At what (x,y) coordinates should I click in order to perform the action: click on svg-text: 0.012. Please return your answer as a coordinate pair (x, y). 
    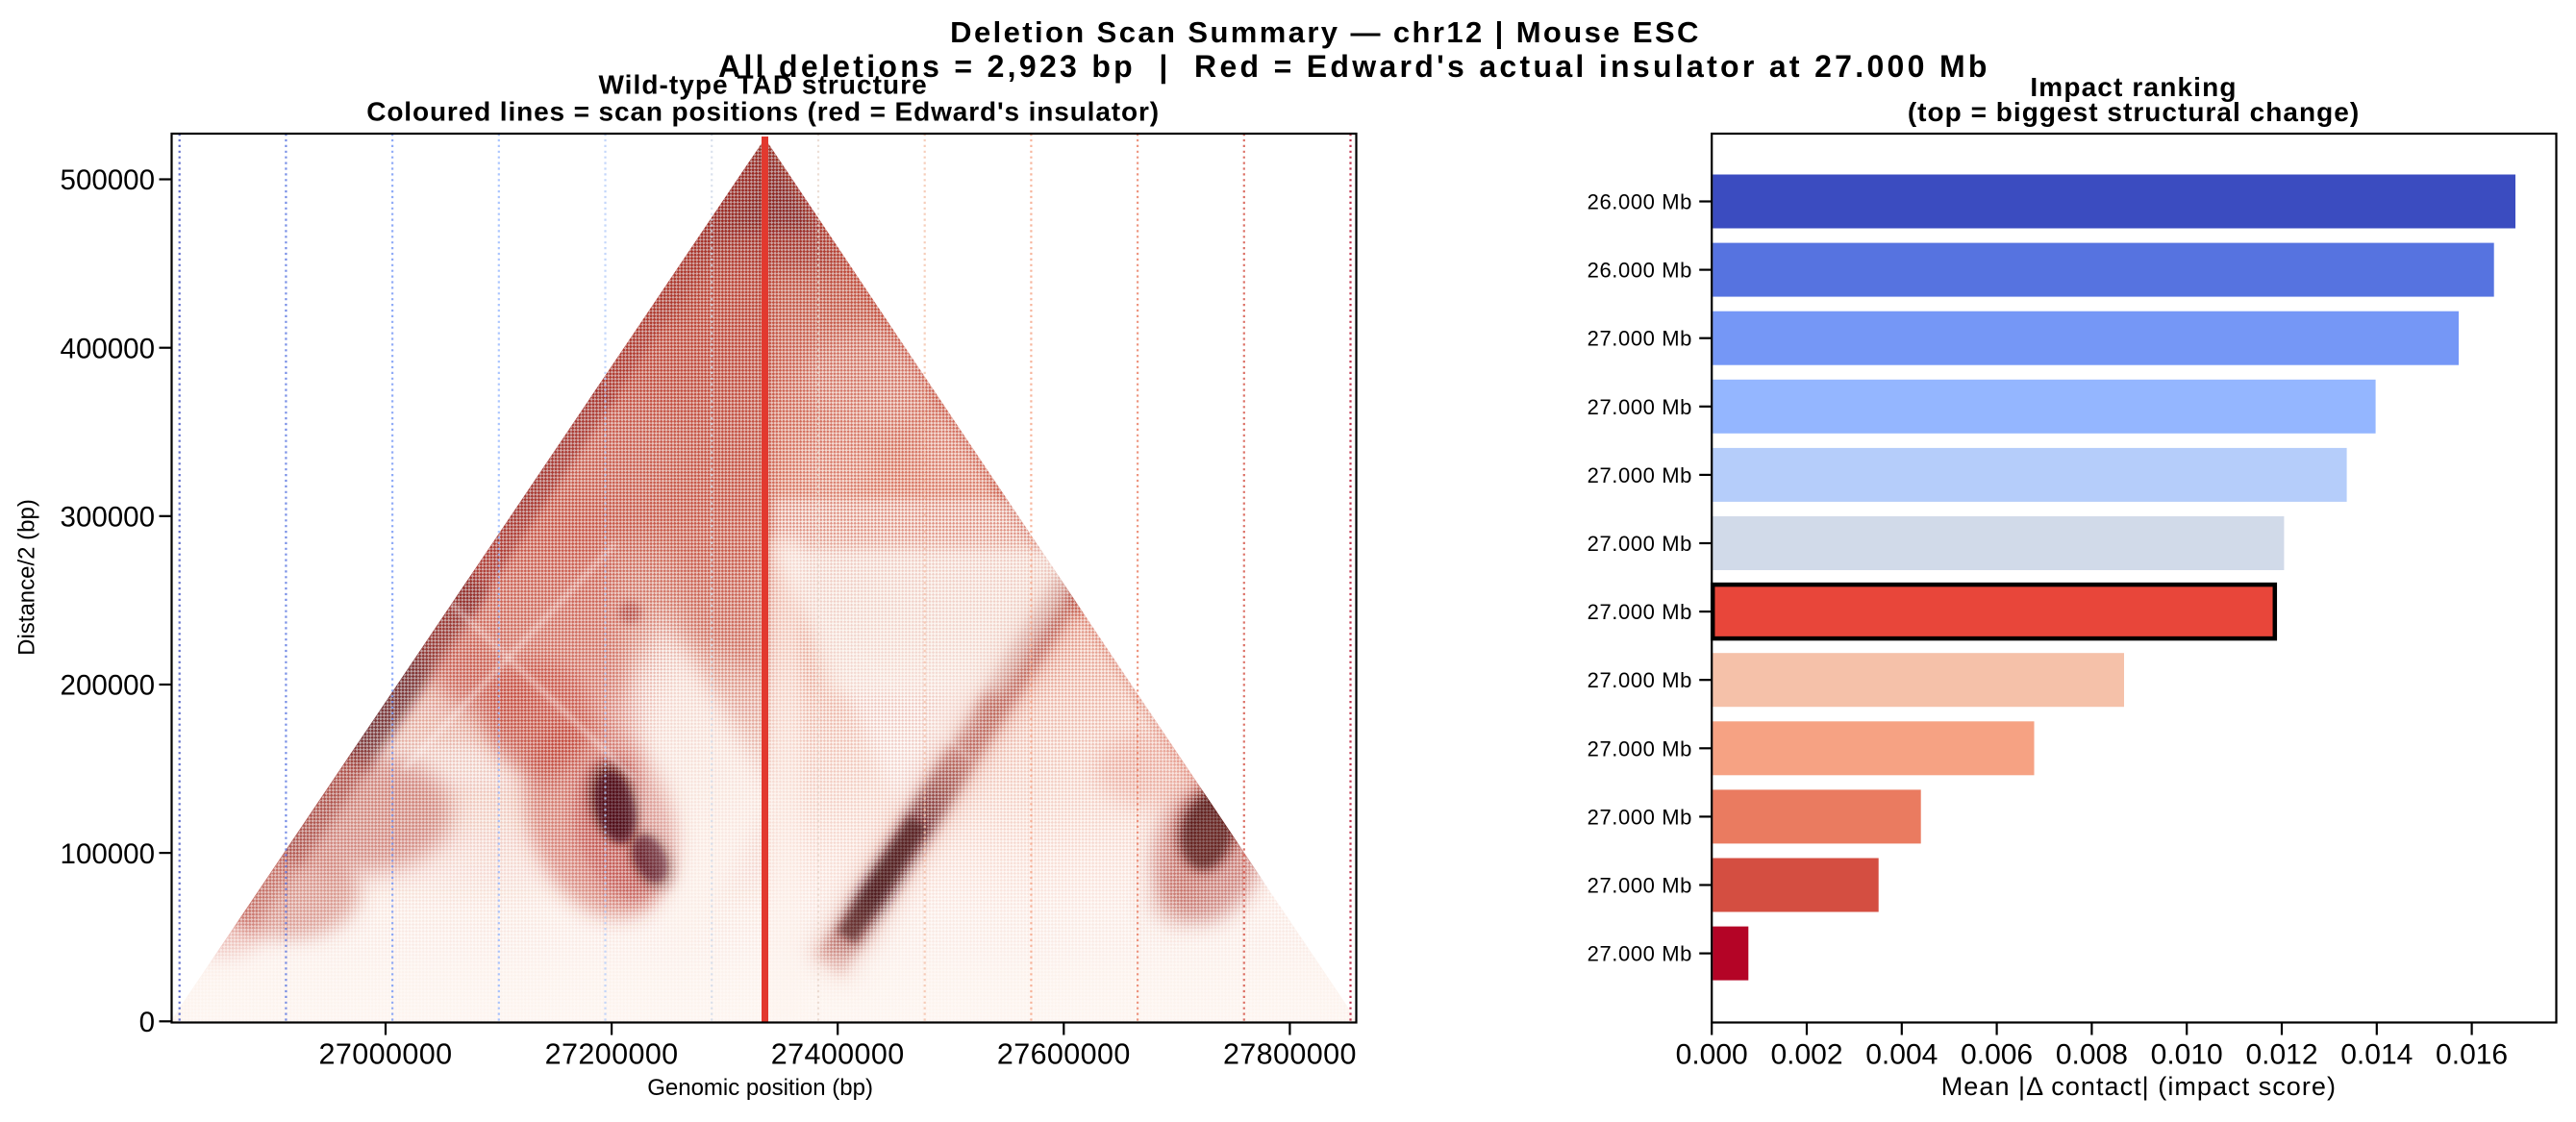
    Looking at the image, I should click on (2281, 1055).